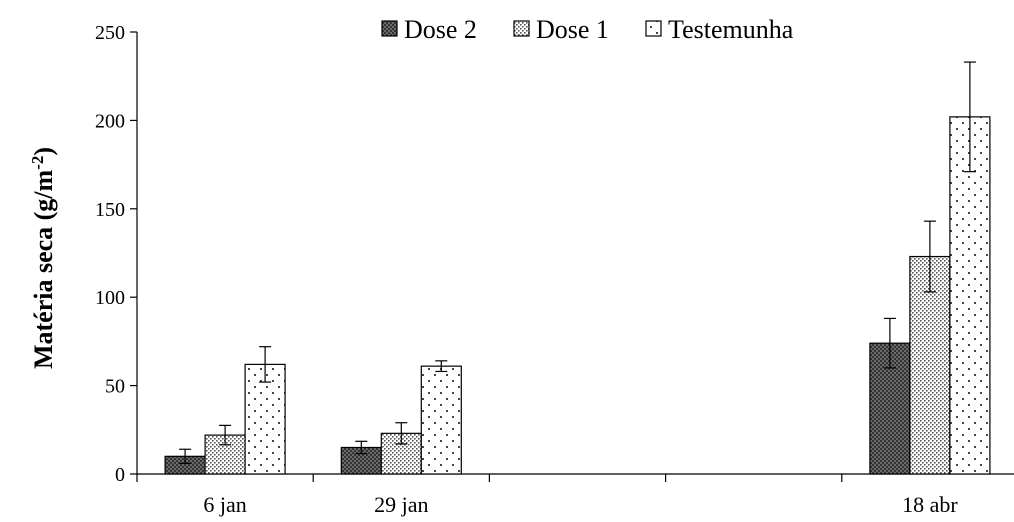  Describe the element at coordinates (43, 269) in the screenshot. I see `y-axis-title-text: Matéria seca (g/m` at that location.